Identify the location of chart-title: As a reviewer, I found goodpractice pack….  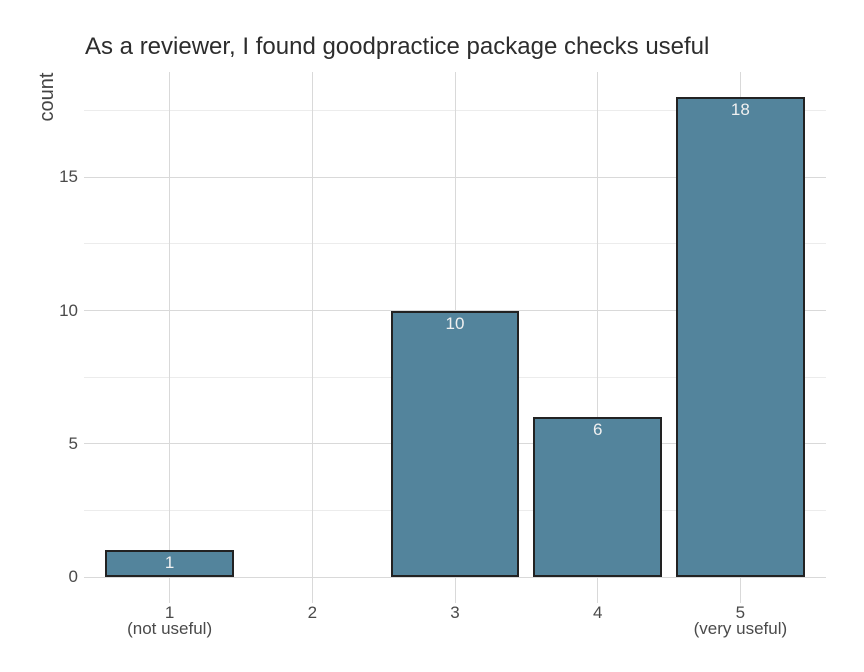
(397, 46).